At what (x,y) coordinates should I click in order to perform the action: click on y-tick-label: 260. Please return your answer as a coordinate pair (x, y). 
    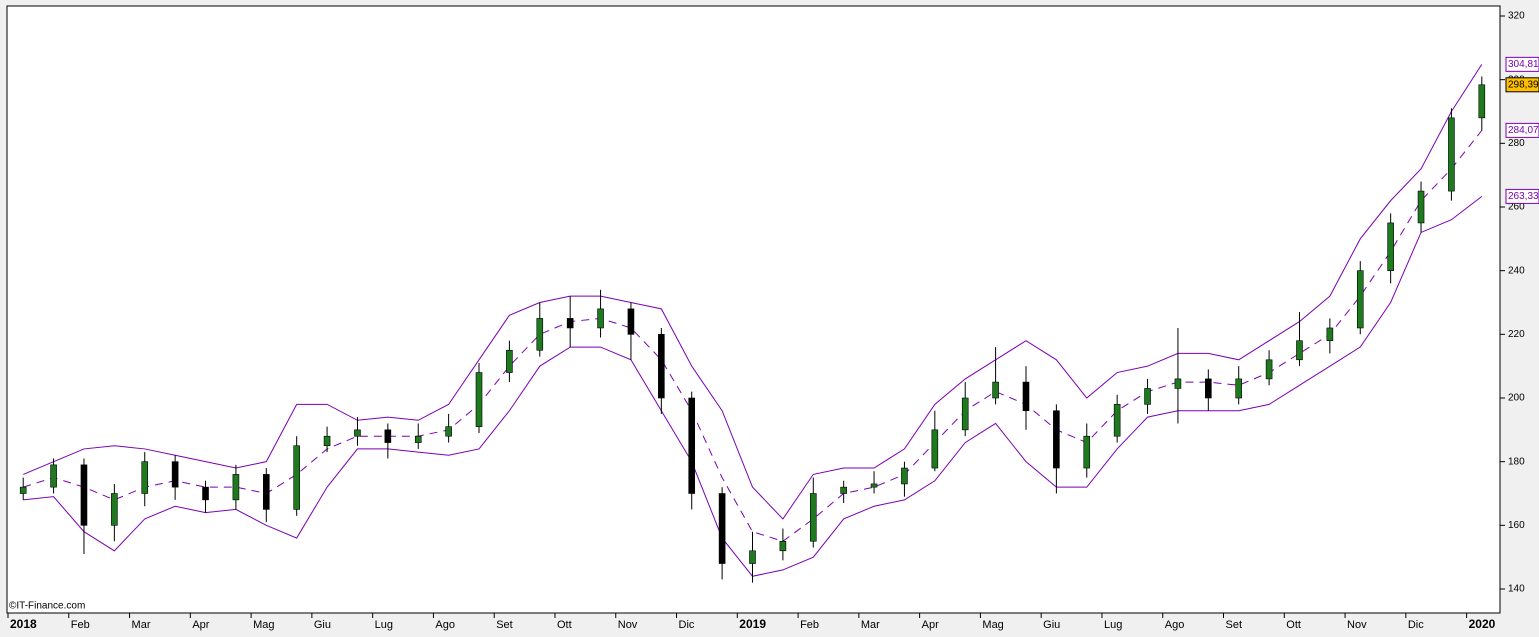
    Looking at the image, I should click on (1516, 207).